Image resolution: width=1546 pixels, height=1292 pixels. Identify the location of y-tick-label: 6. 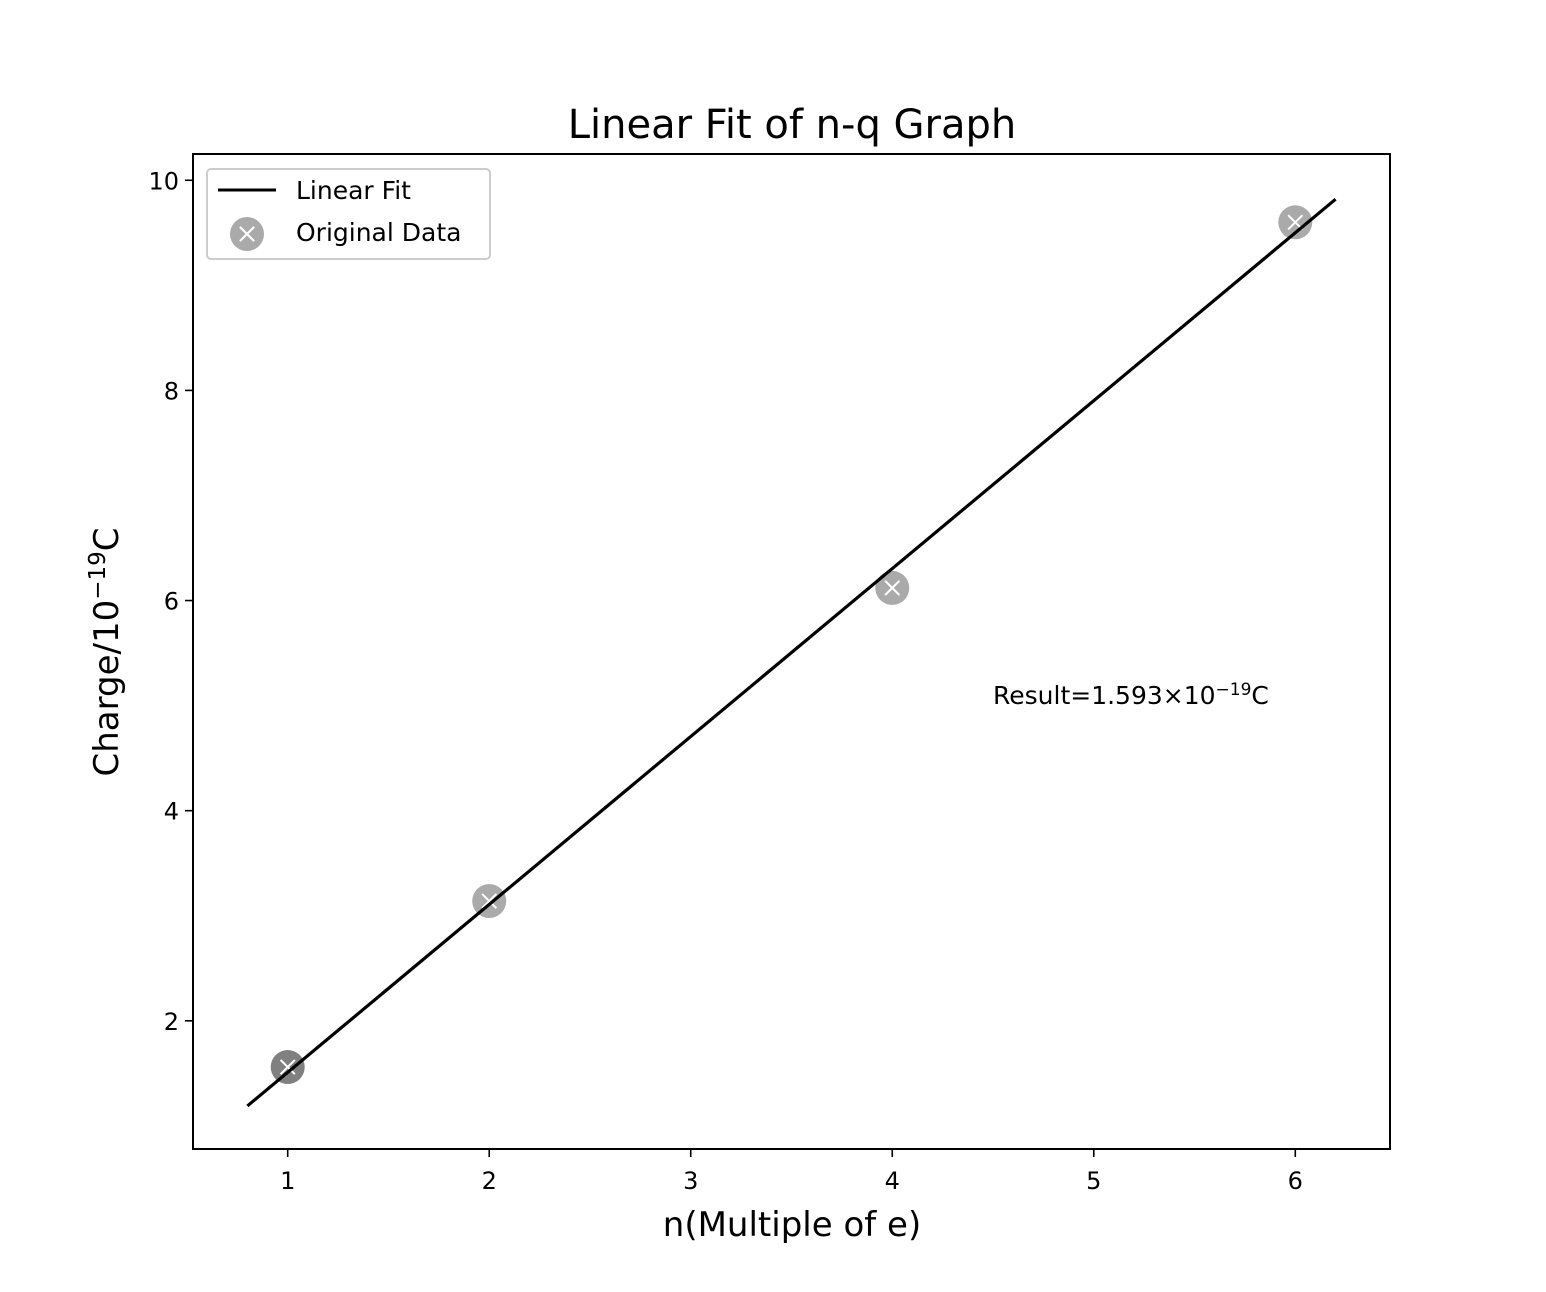
(171, 602).